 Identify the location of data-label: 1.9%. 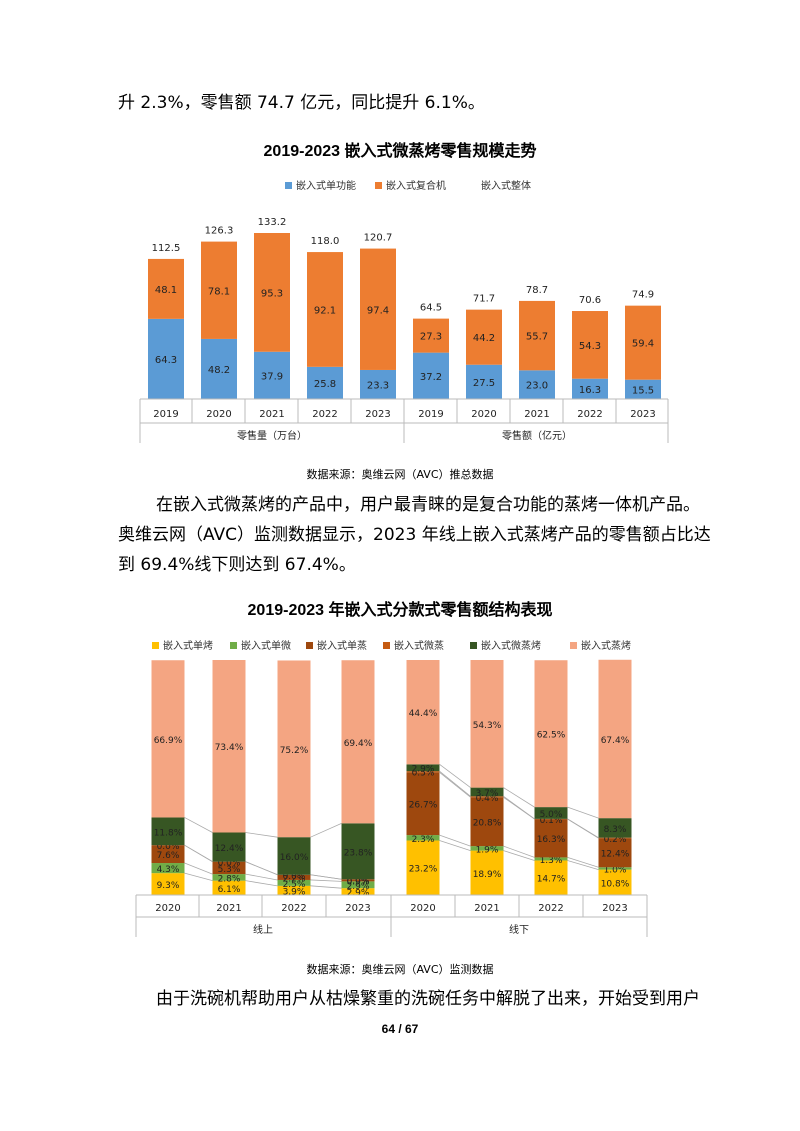
(487, 850).